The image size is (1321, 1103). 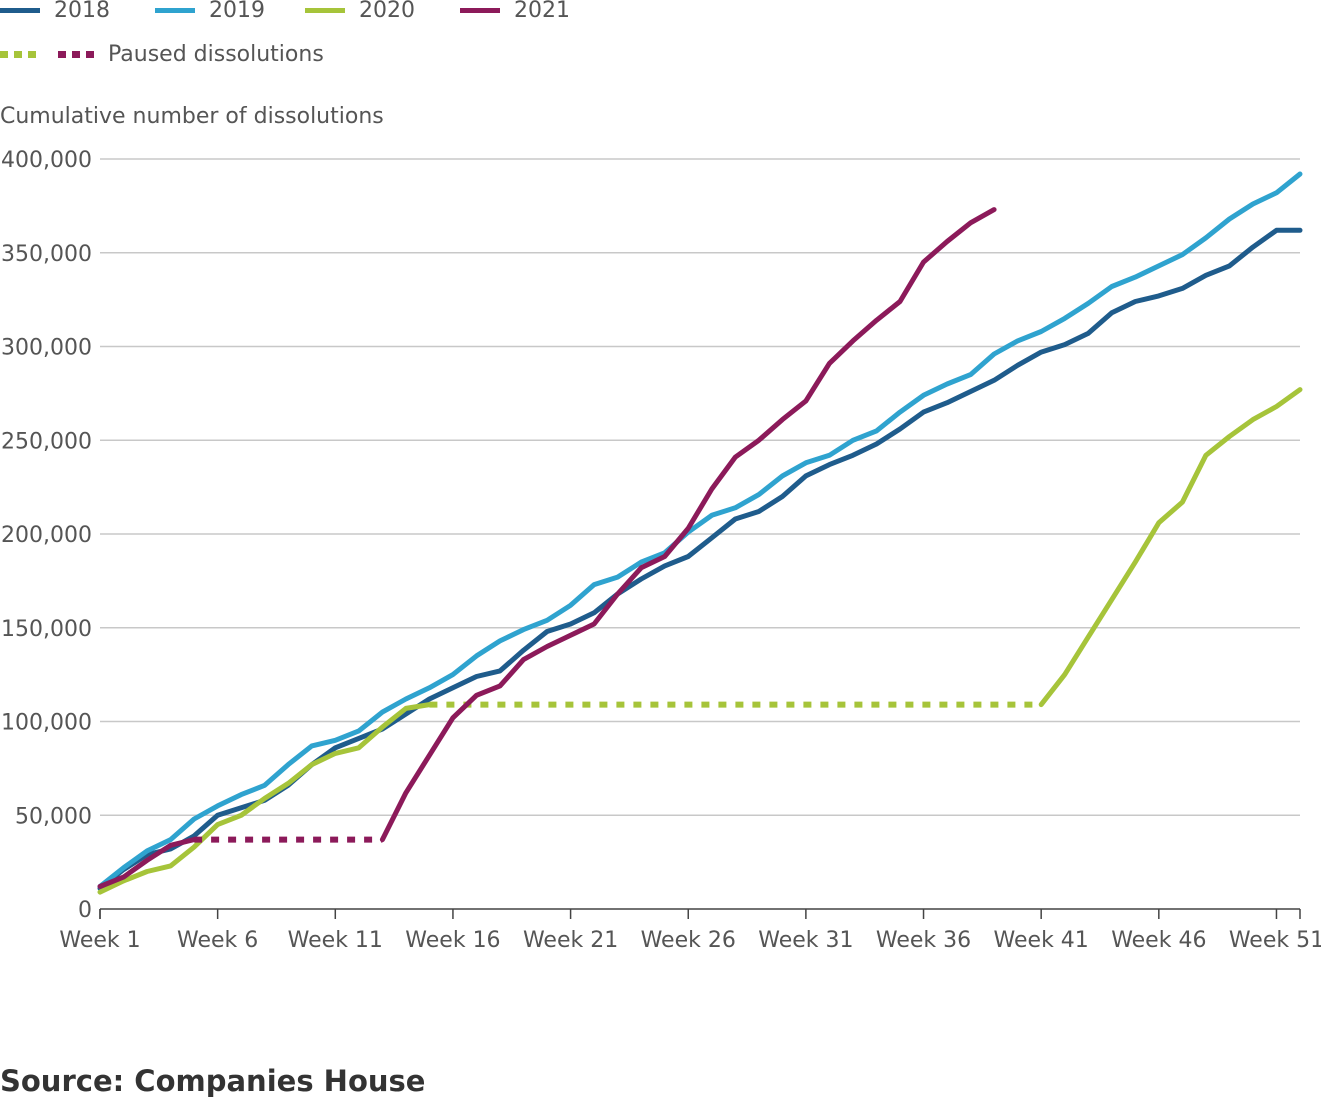 What do you see at coordinates (20, 10) in the screenshot?
I see `legend-swatch-2018` at bounding box center [20, 10].